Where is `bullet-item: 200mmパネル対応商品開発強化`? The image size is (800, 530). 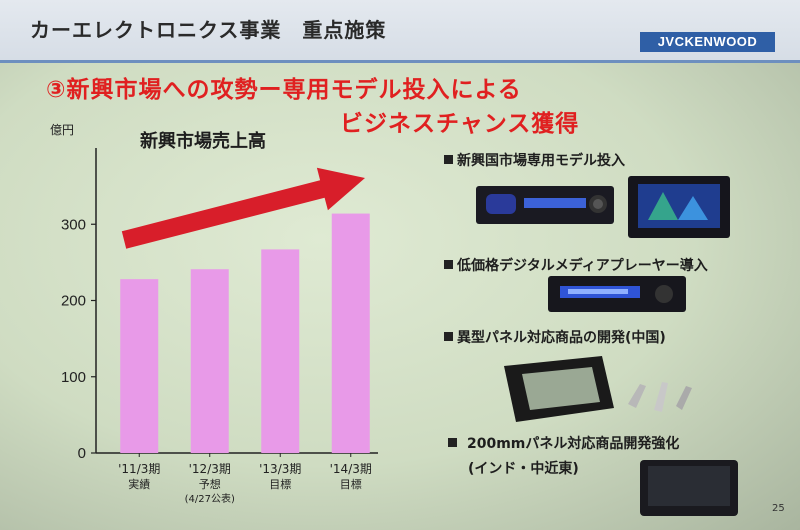 bullet-item: 200mmパネル対応商品開発強化 is located at coordinates (563, 443).